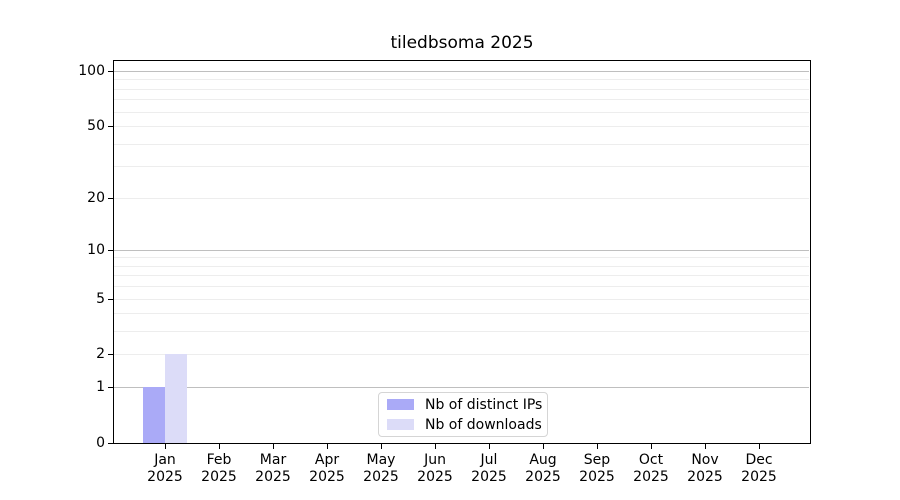 The image size is (900, 500). What do you see at coordinates (435, 468) in the screenshot?
I see `x-axis-tick-label: Jun 2025` at bounding box center [435, 468].